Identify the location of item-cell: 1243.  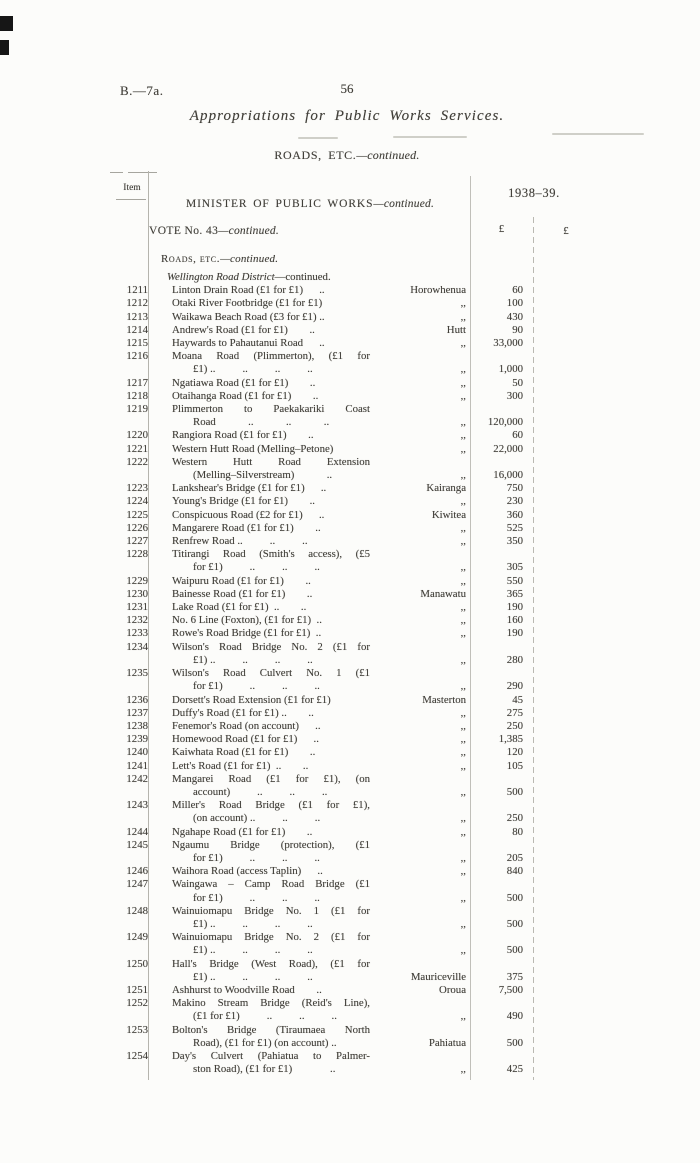
(137, 805).